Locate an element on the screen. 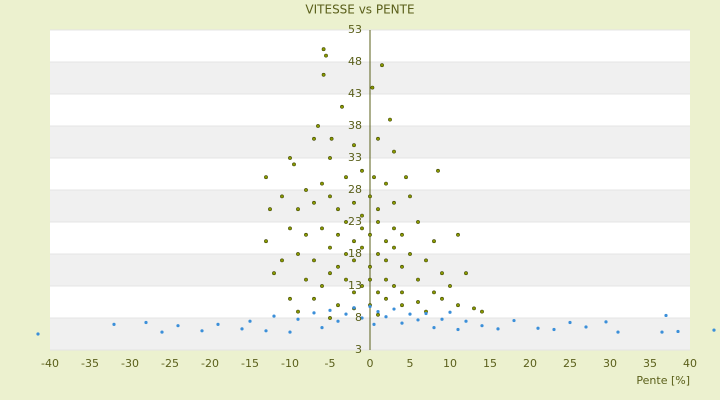  x-axis-label: Pente [%] is located at coordinates (663, 380).